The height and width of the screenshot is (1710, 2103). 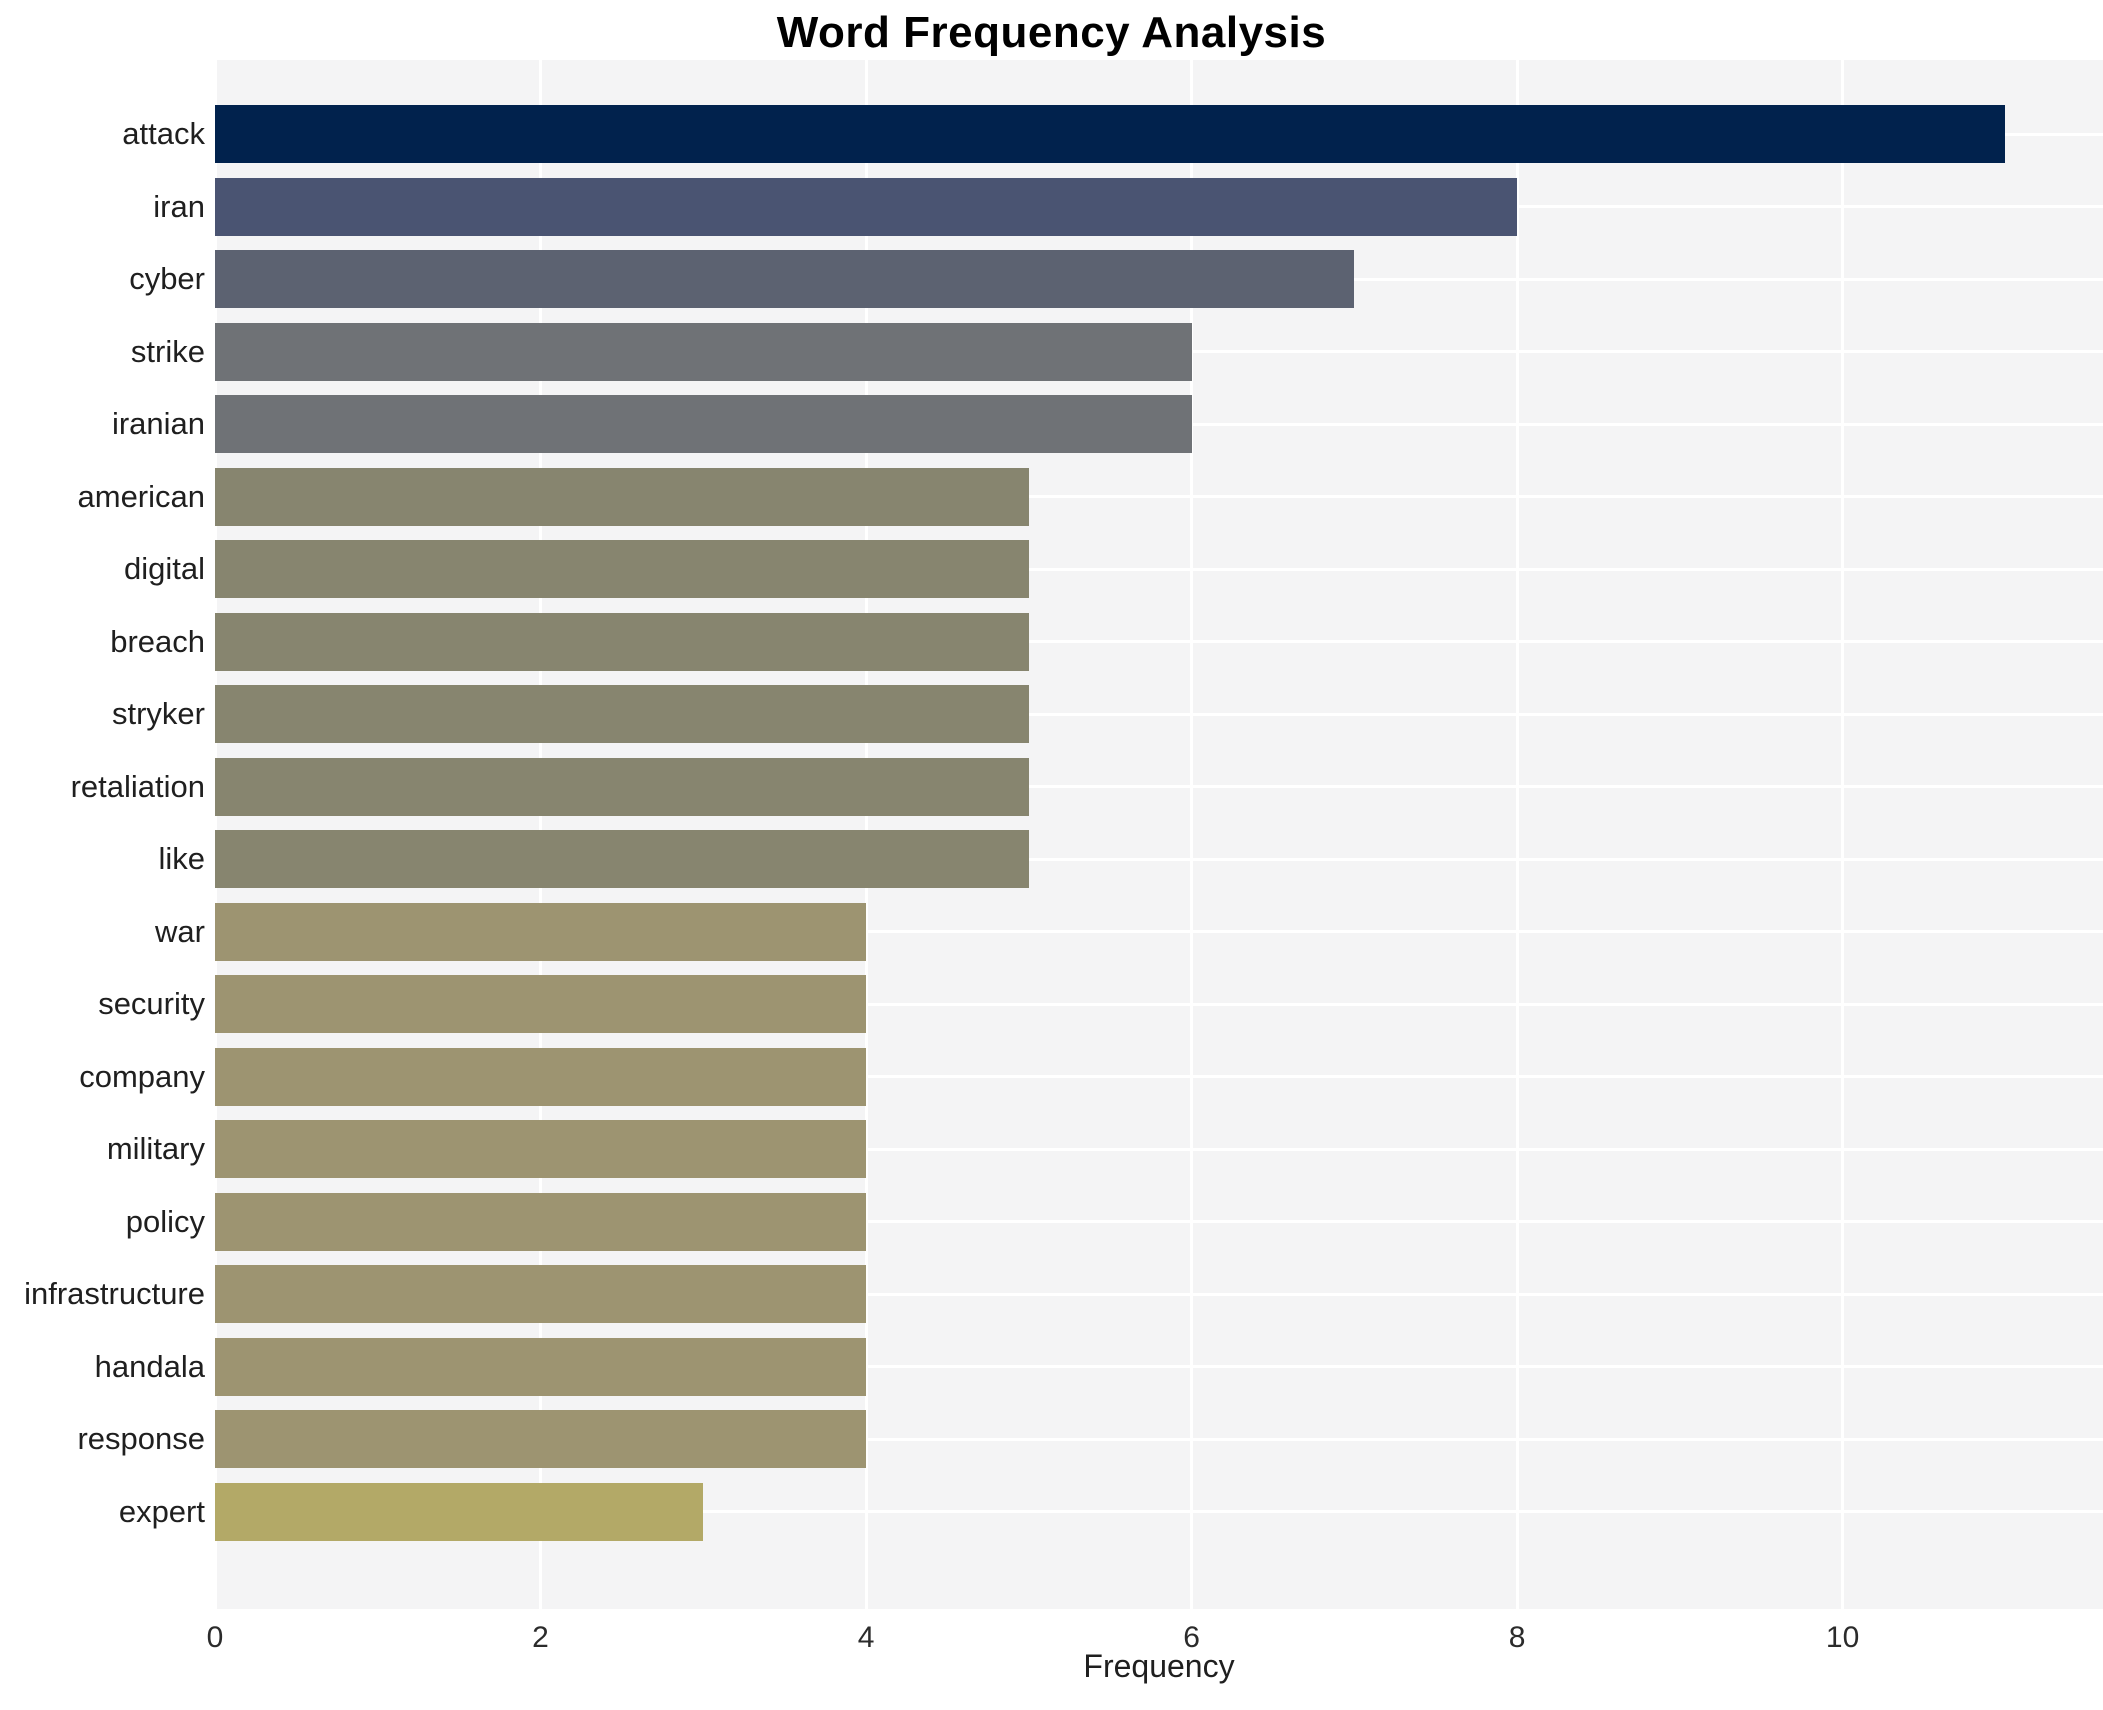 I want to click on y-axis-label-military: military, so click(x=155, y=1148).